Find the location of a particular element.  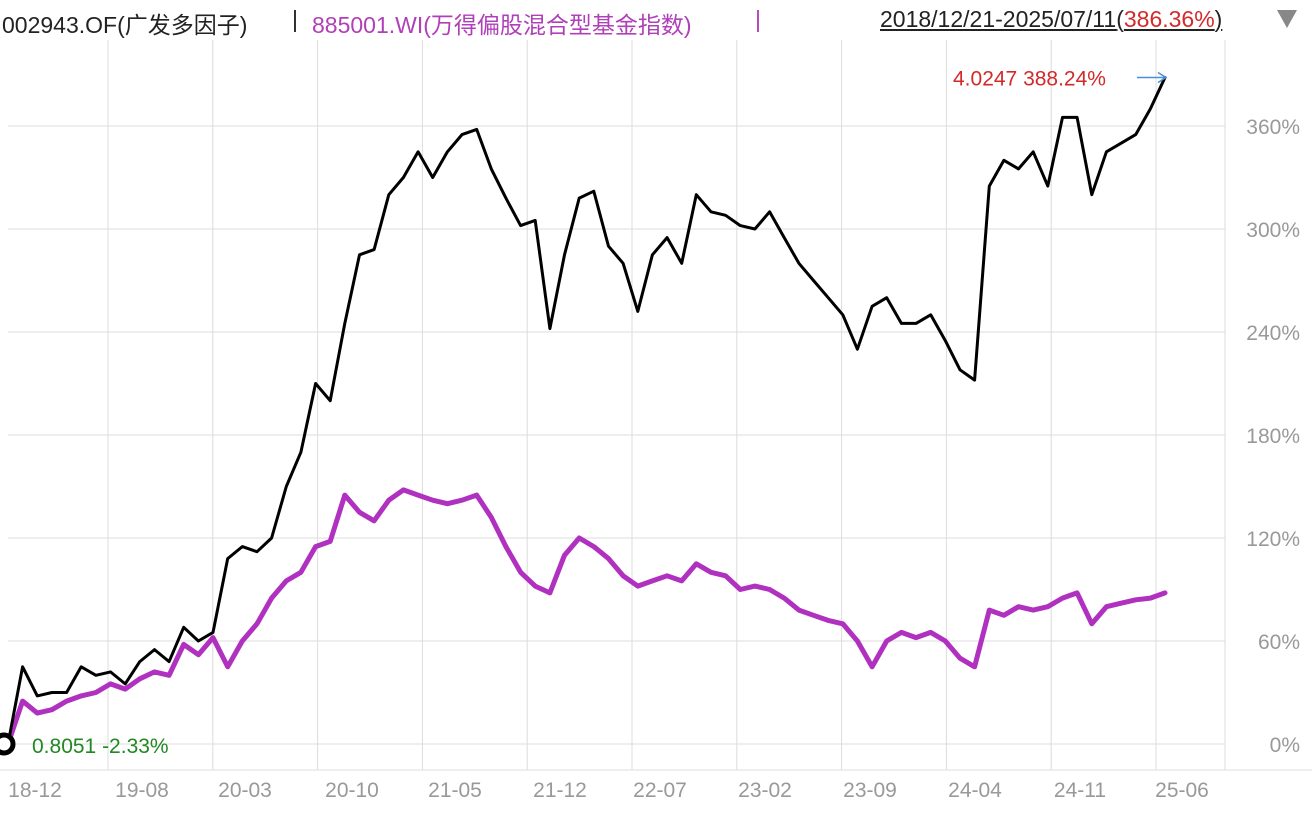

start-marker is located at coordinates (8, 744).